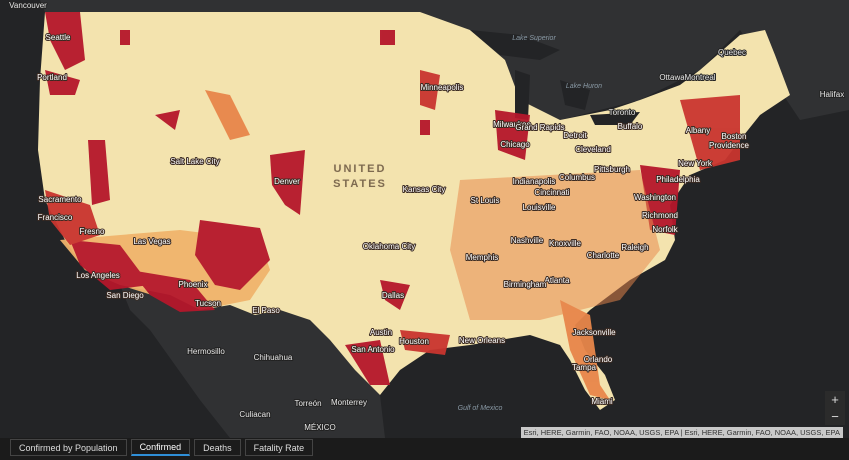 The height and width of the screenshot is (460, 849). What do you see at coordinates (381, 332) in the screenshot?
I see `city-label: Austin` at bounding box center [381, 332].